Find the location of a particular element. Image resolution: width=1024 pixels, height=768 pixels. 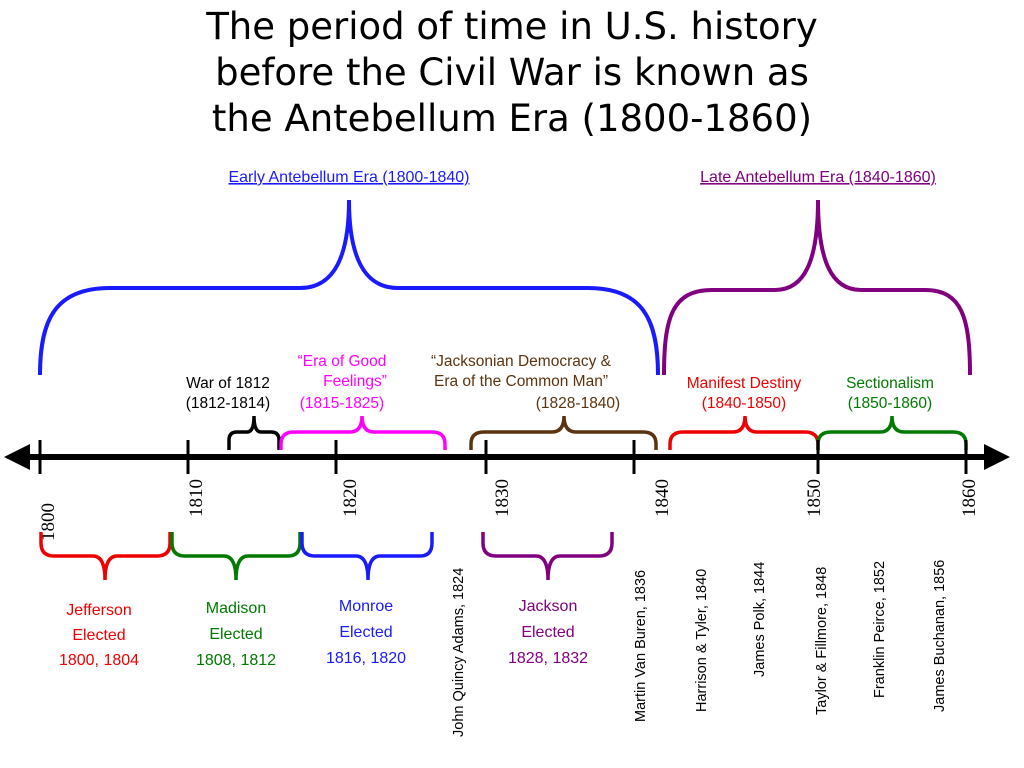

title-line-2: before the Civil War is known as is located at coordinates (512, 72).